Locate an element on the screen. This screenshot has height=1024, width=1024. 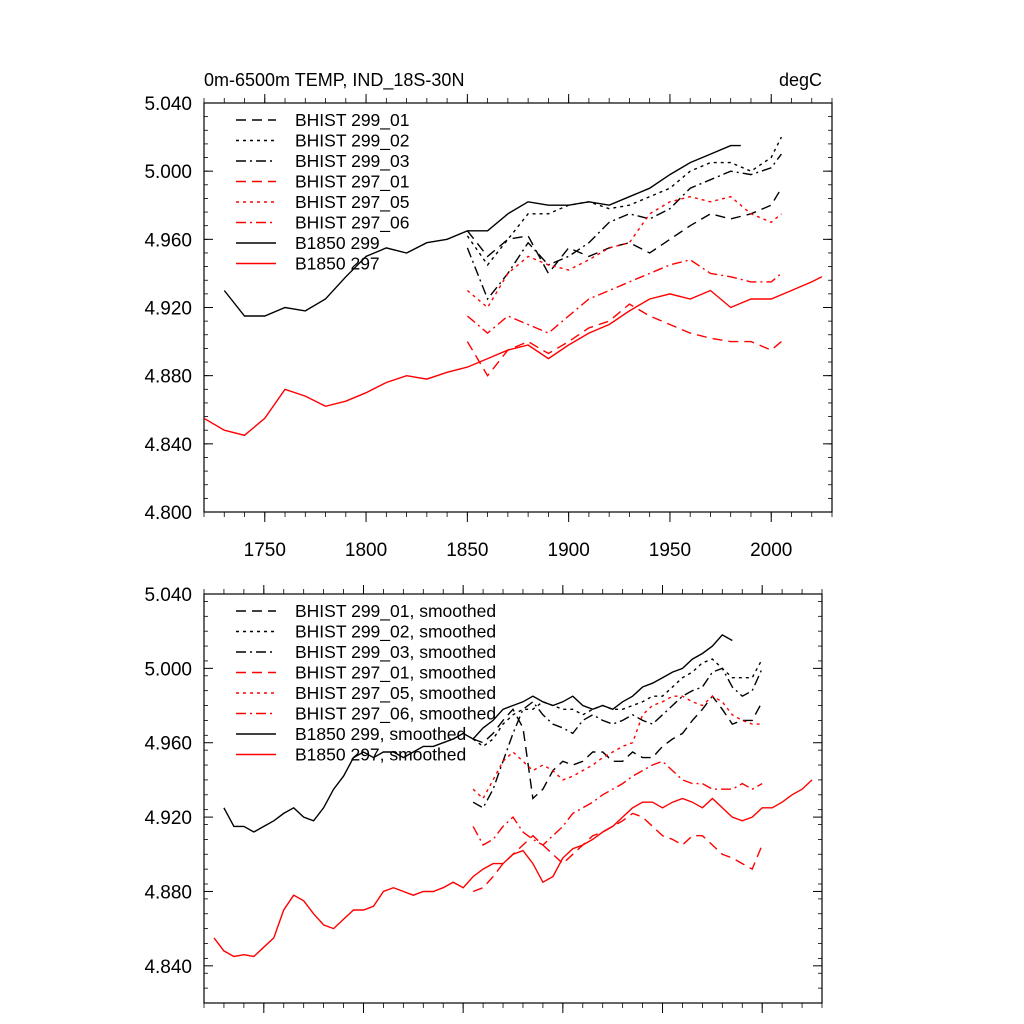
chart-title-left: 0m-6500m TEMP, IND_18S-30N is located at coordinates (334, 80).